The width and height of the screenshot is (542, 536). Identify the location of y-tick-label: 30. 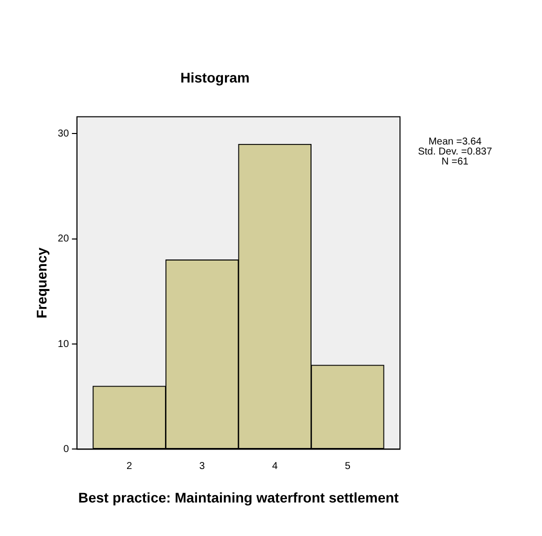
(64, 134).